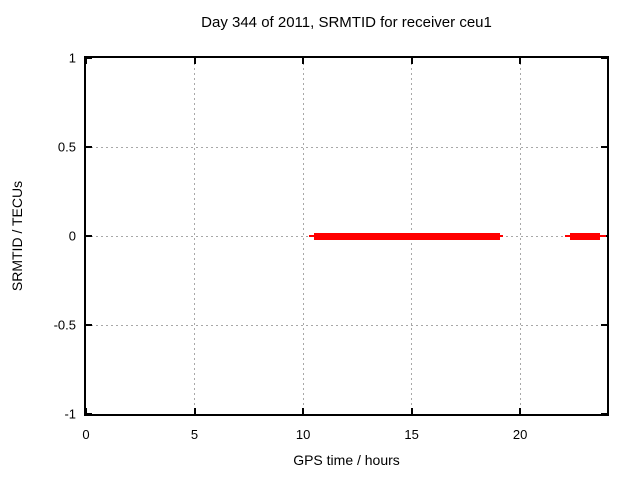 The image size is (640, 480). What do you see at coordinates (70, 414) in the screenshot?
I see `y-tick-label: -1` at bounding box center [70, 414].